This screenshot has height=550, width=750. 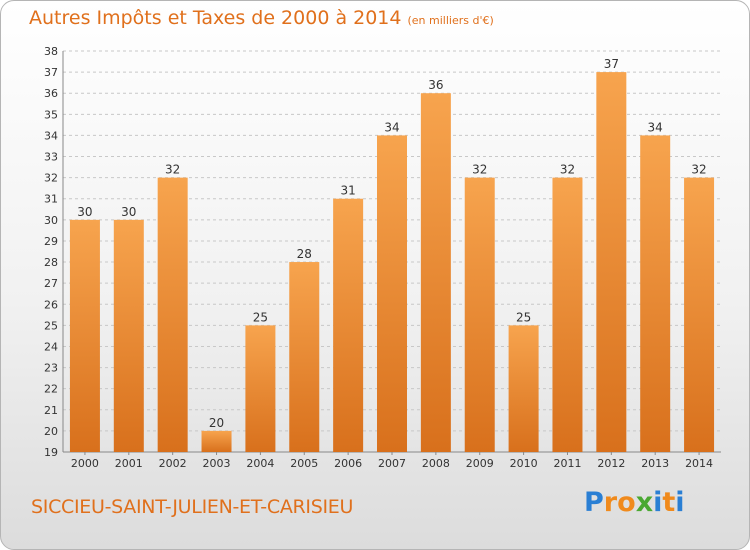 I want to click on logo-letter: o, so click(x=626, y=502).